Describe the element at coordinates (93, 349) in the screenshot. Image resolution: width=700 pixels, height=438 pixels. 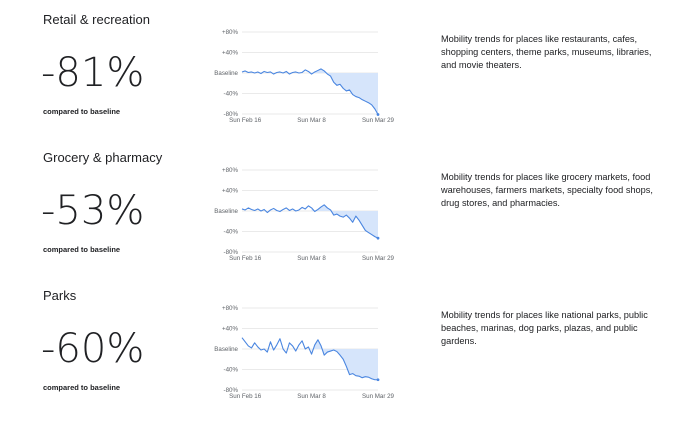
I see `percent-change: -60%` at that location.